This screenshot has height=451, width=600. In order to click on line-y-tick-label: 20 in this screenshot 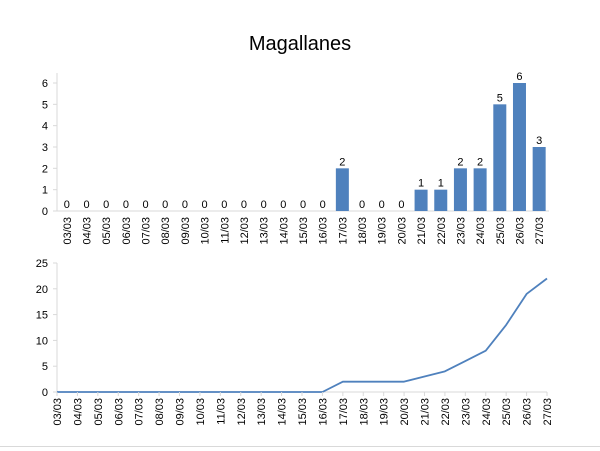, I will do `click(42, 290)`.